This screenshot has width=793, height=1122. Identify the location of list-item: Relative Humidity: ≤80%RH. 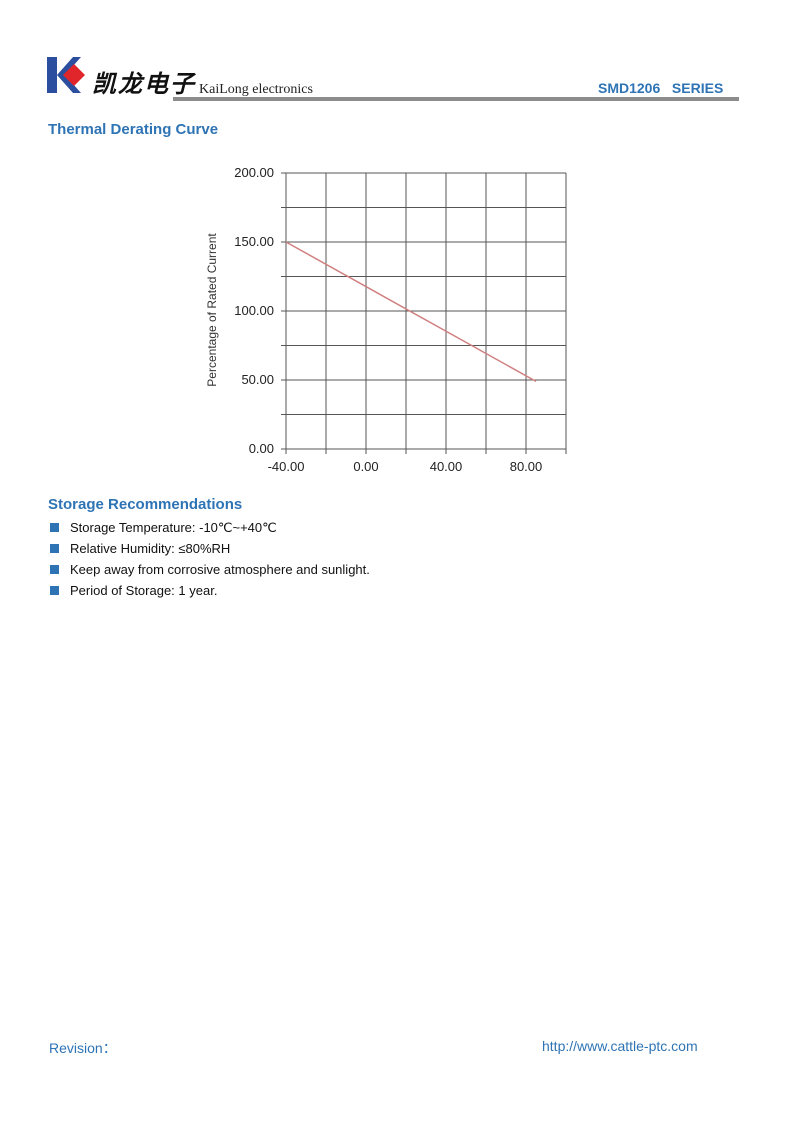
(210, 548).